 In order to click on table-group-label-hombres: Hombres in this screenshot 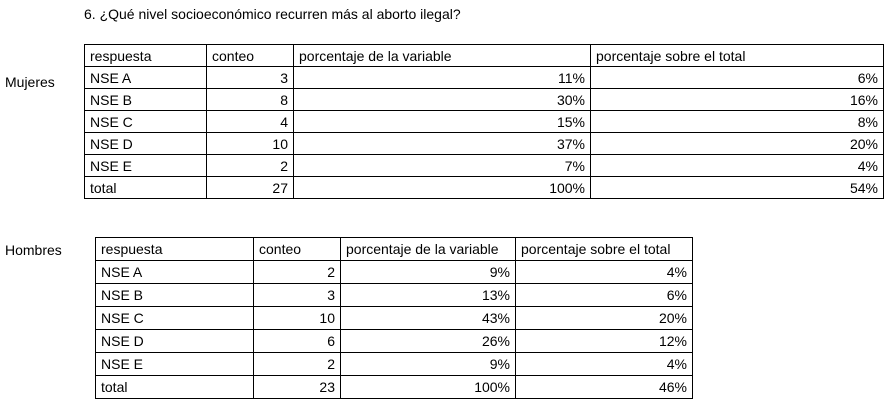, I will do `click(33, 250)`.